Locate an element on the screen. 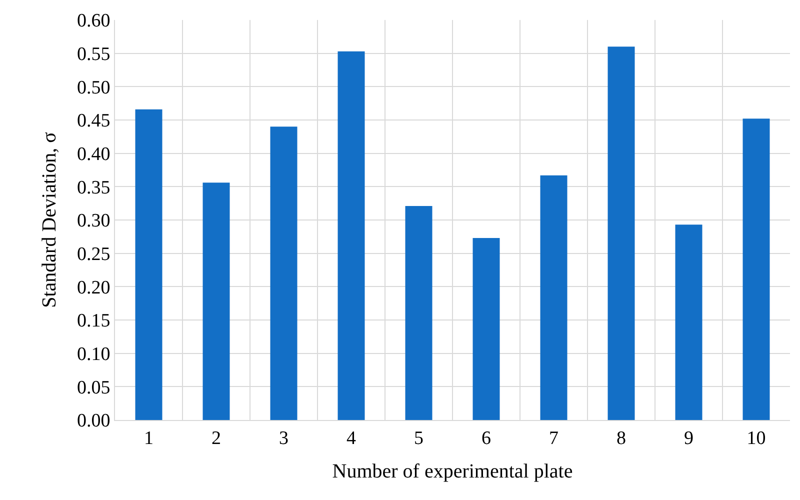 The height and width of the screenshot is (500, 800). x-tick-label: 4 is located at coordinates (351, 438).